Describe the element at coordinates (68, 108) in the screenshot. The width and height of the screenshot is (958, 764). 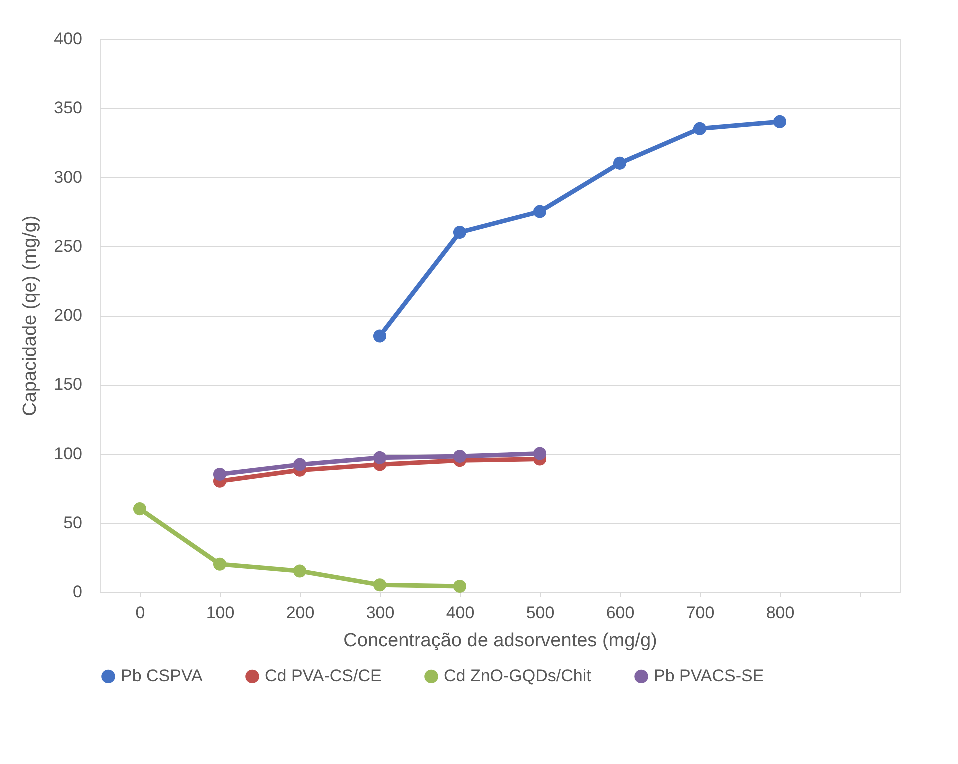
I see `y-tick-label: 350` at that location.